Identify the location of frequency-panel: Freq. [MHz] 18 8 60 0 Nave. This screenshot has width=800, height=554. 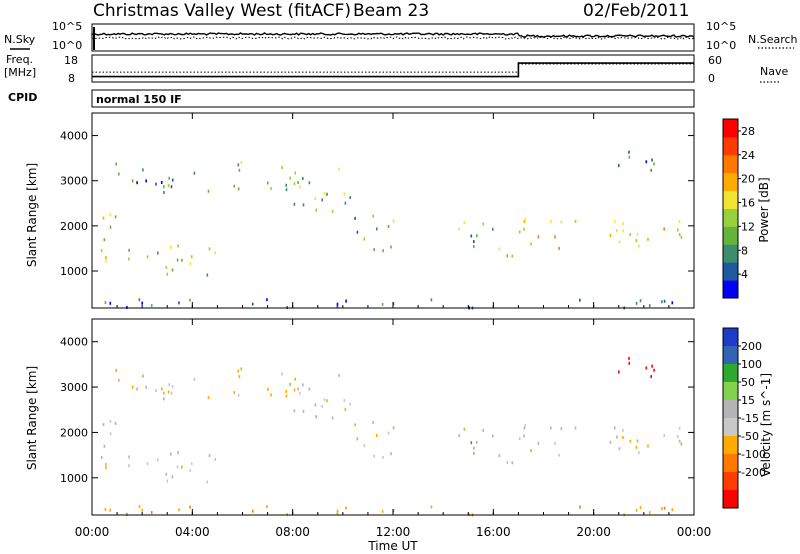
(396, 69).